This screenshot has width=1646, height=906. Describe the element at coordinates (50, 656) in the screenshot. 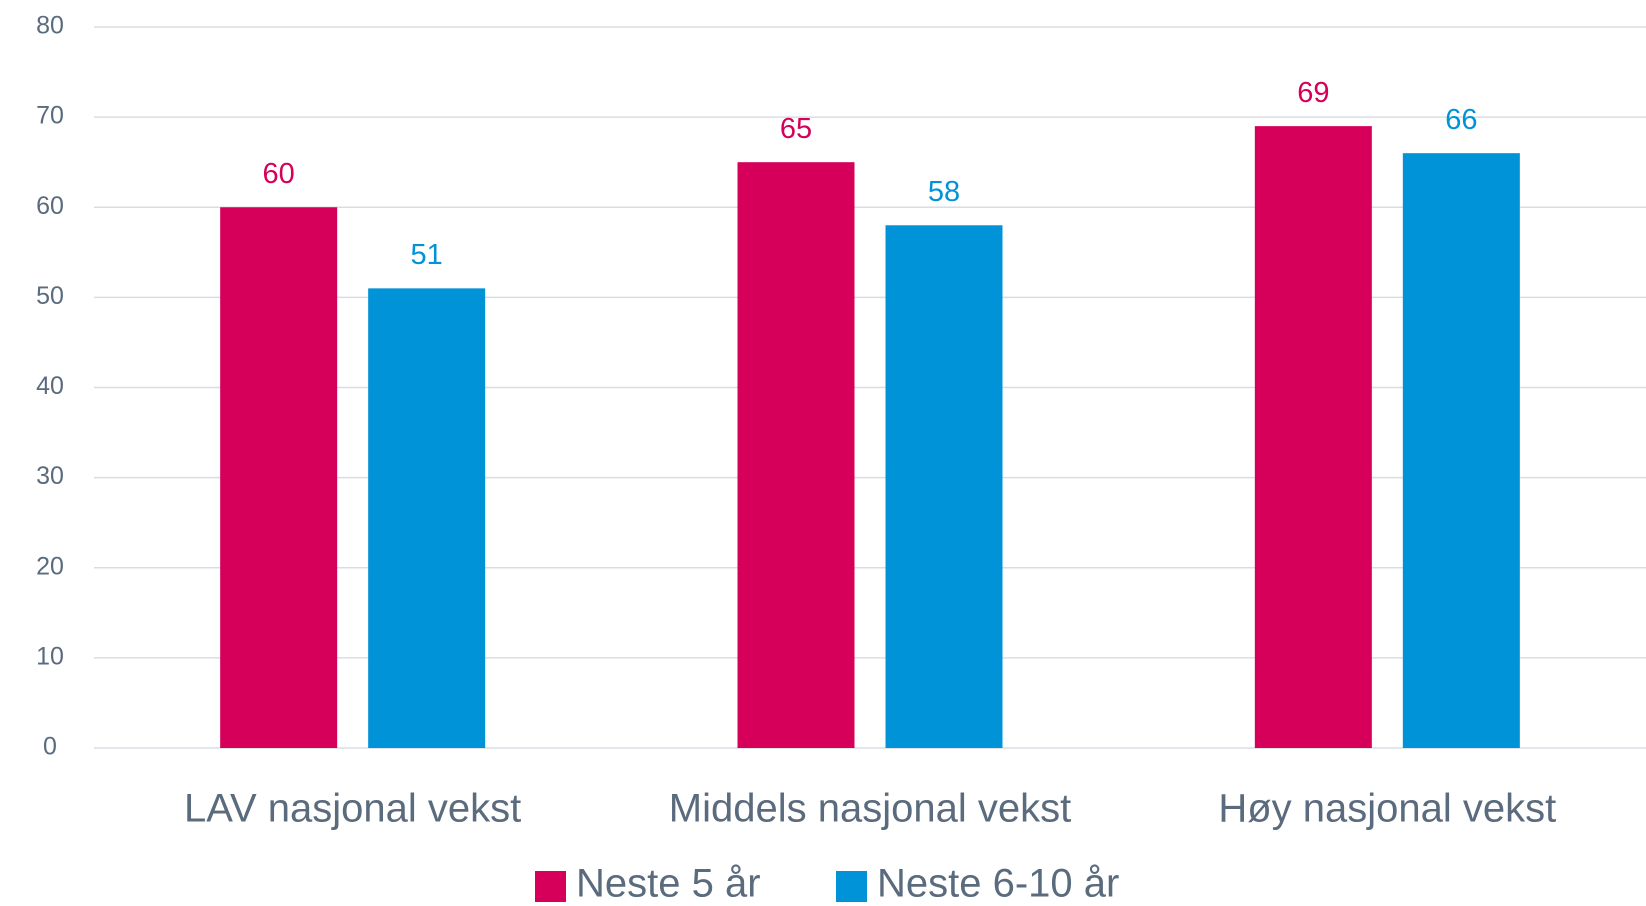

I see `y-tick-label: 10` at that location.